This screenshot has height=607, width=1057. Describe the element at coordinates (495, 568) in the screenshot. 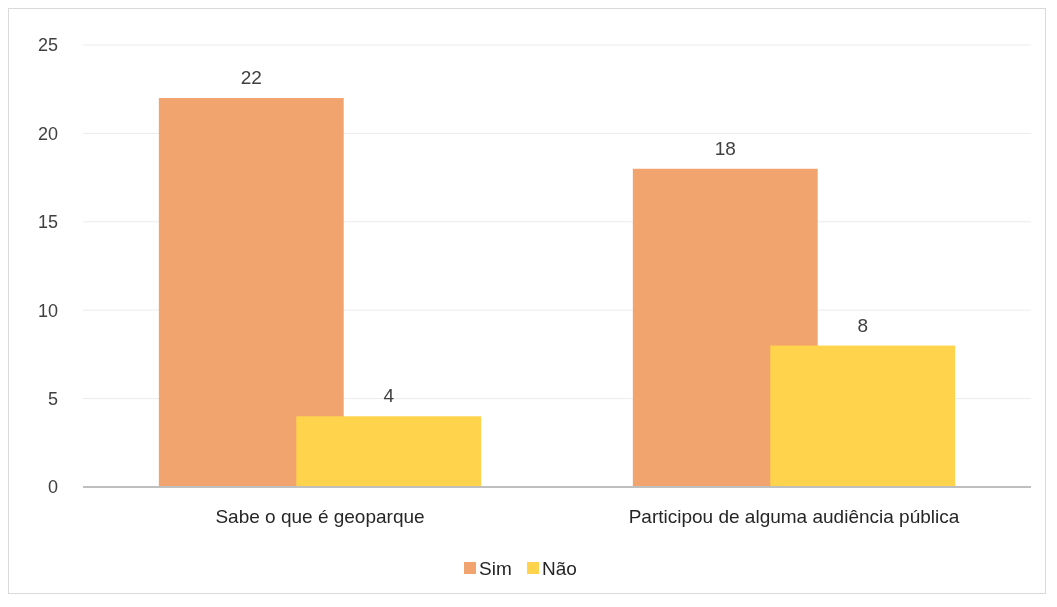

I see `legend-label: Sim` at that location.